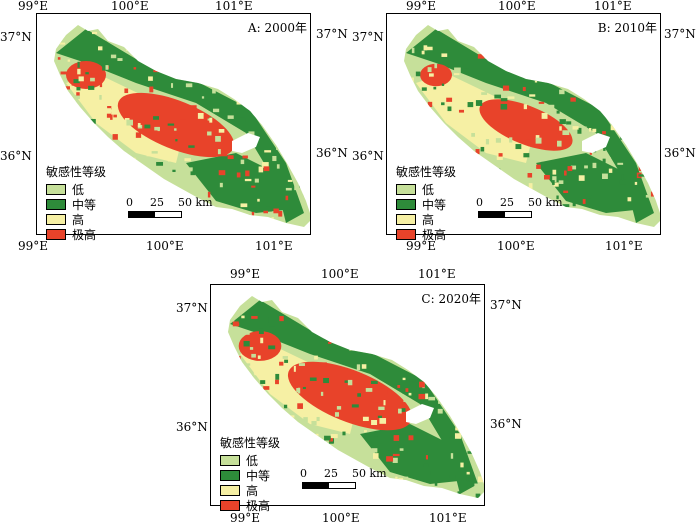 The width and height of the screenshot is (700, 528). What do you see at coordinates (479, 202) in the screenshot?
I see `scale-label-zero: 0` at bounding box center [479, 202].